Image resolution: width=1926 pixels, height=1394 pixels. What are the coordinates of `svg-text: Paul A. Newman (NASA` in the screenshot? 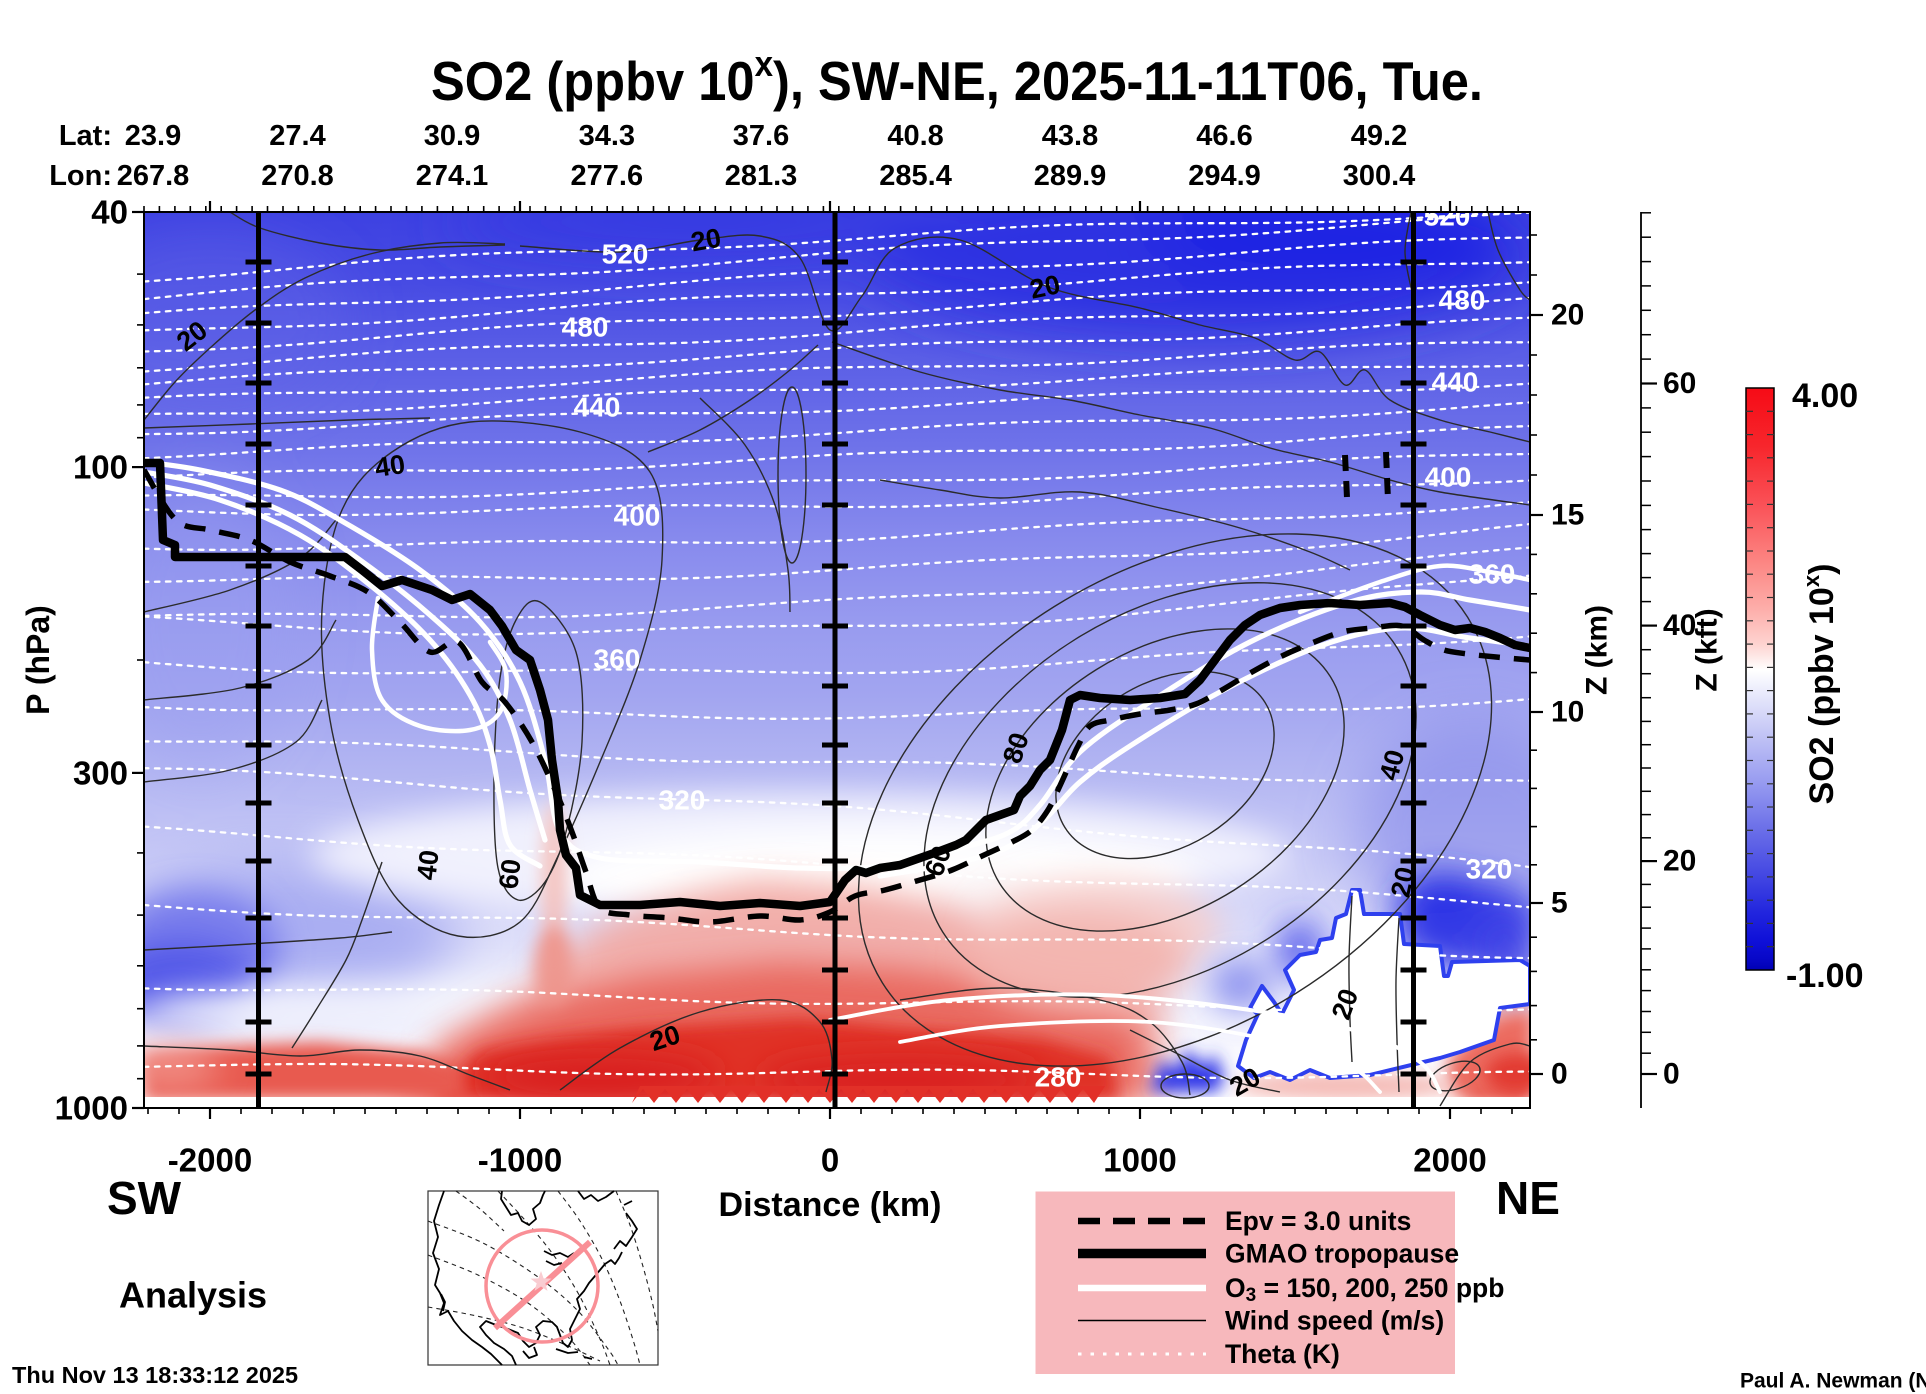 It's located at (1833, 1381).